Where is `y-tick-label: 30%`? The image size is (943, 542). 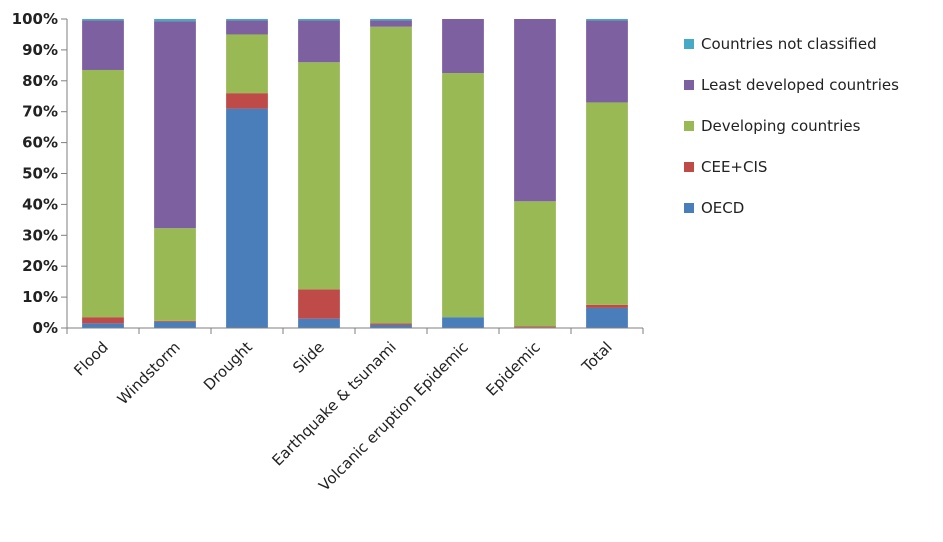
y-tick-label: 30% is located at coordinates (40, 235).